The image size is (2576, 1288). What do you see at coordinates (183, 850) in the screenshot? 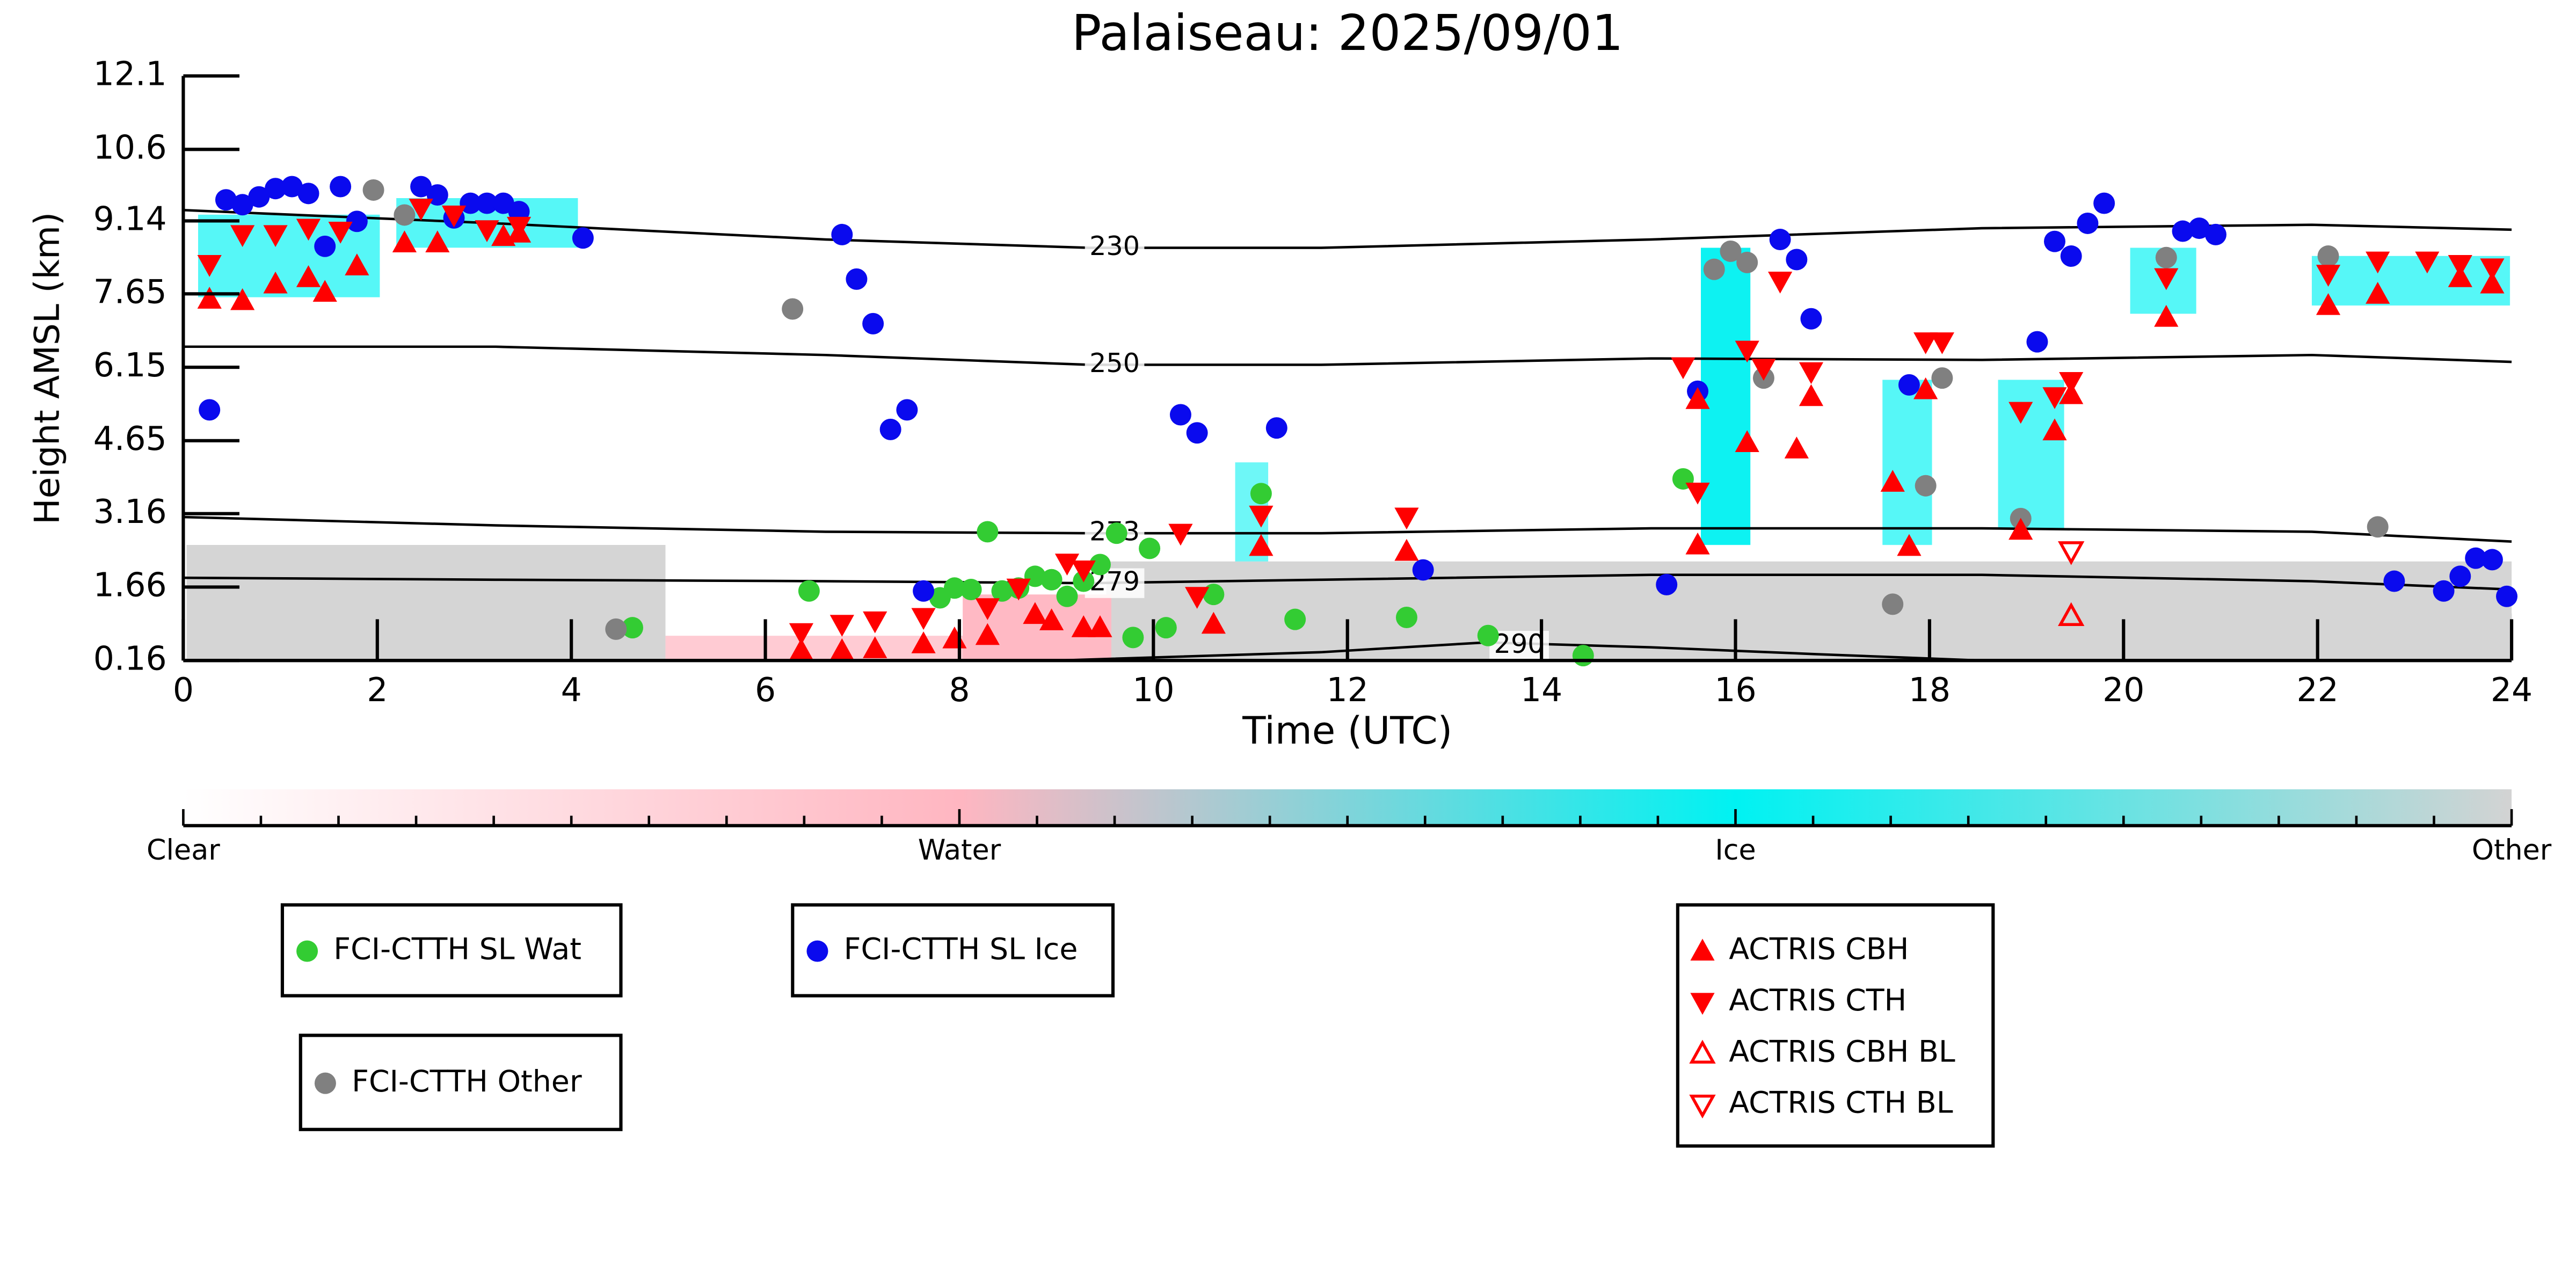
I see `colorbar-label: Clear` at bounding box center [183, 850].